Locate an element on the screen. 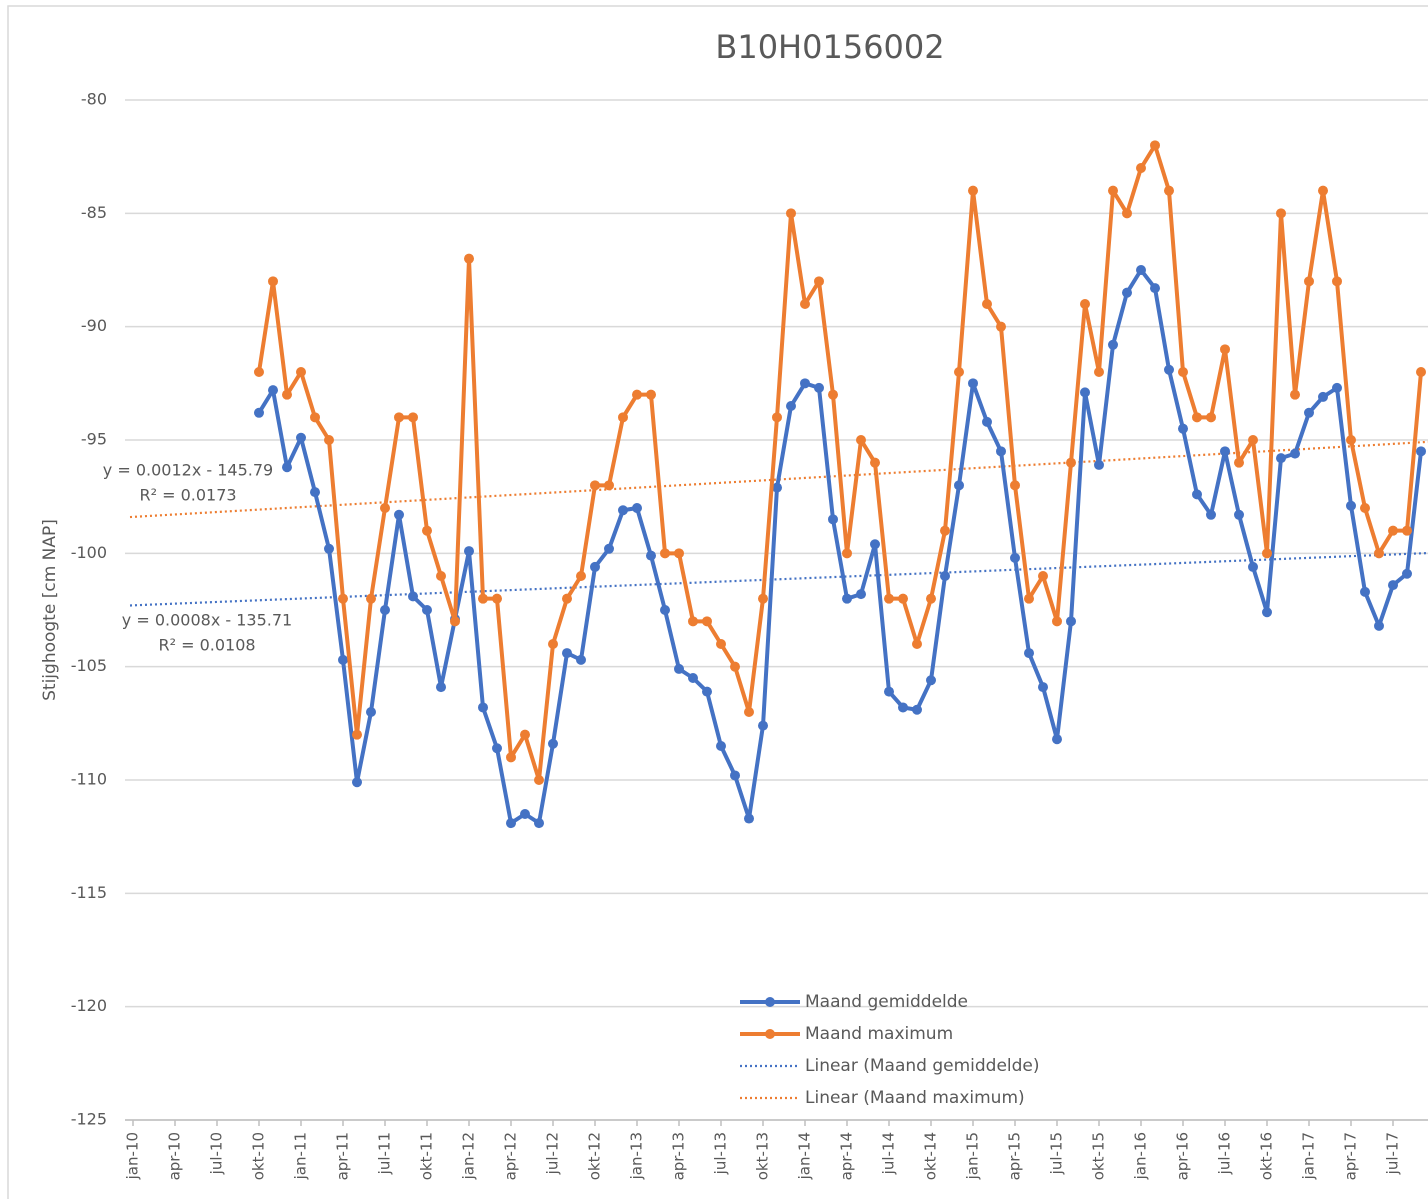 The width and height of the screenshot is (1428, 1199). x-tick-label: jul-13 is located at coordinates (721, 1153).